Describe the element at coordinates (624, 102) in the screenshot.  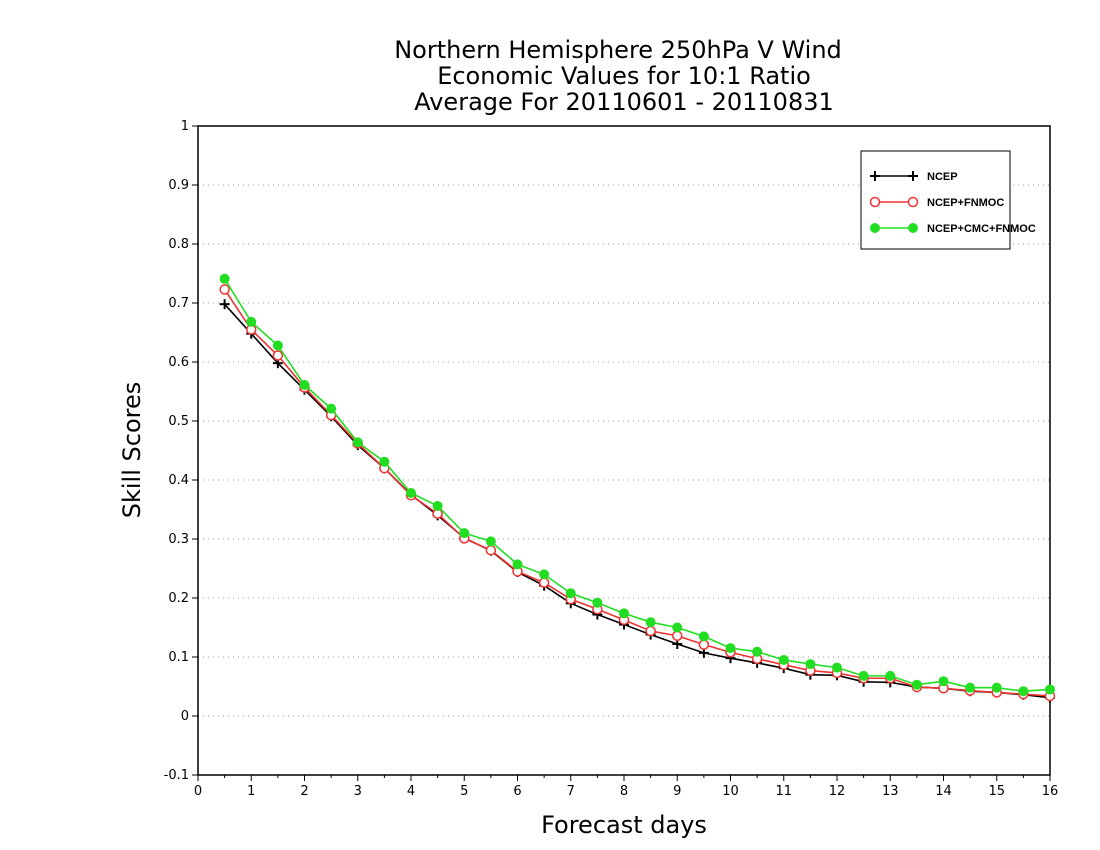
I see `chart-title-line-3: Average For 20110601 - 20110831` at that location.